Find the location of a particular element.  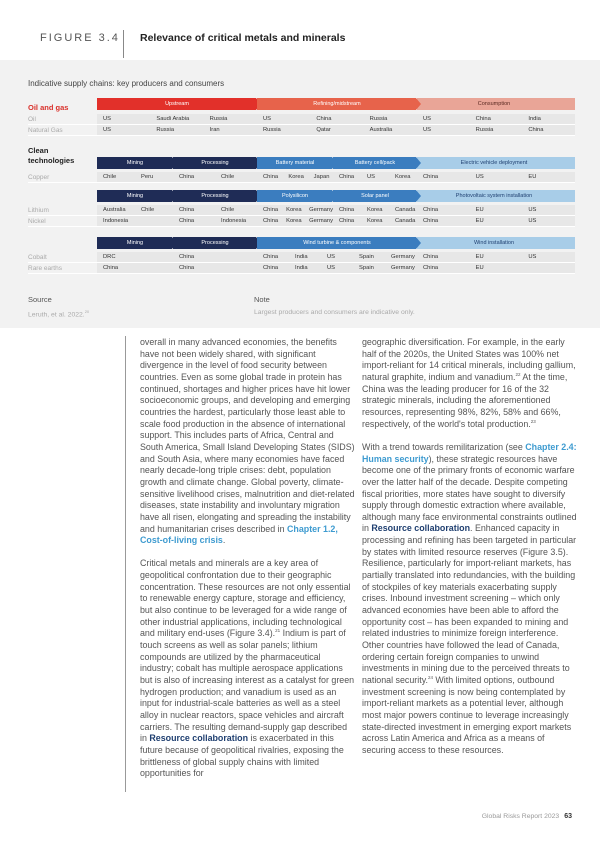

stage-cell-group: Australia Chile is located at coordinates (135, 210).